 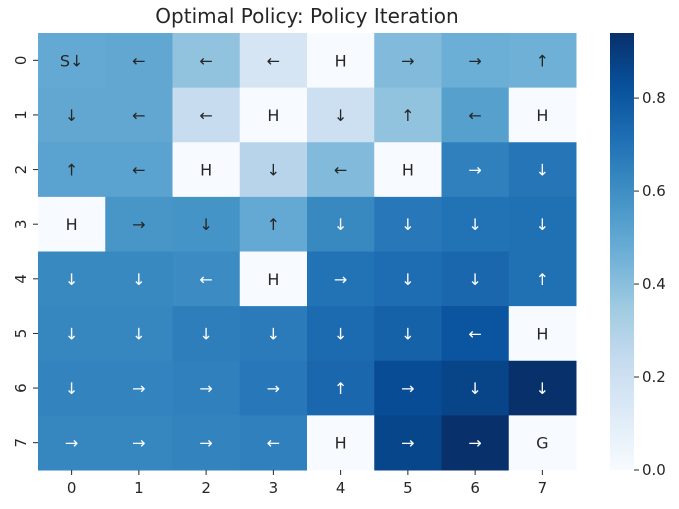 What do you see at coordinates (21, 279) in the screenshot?
I see `y-tick-label-4: 4` at bounding box center [21, 279].